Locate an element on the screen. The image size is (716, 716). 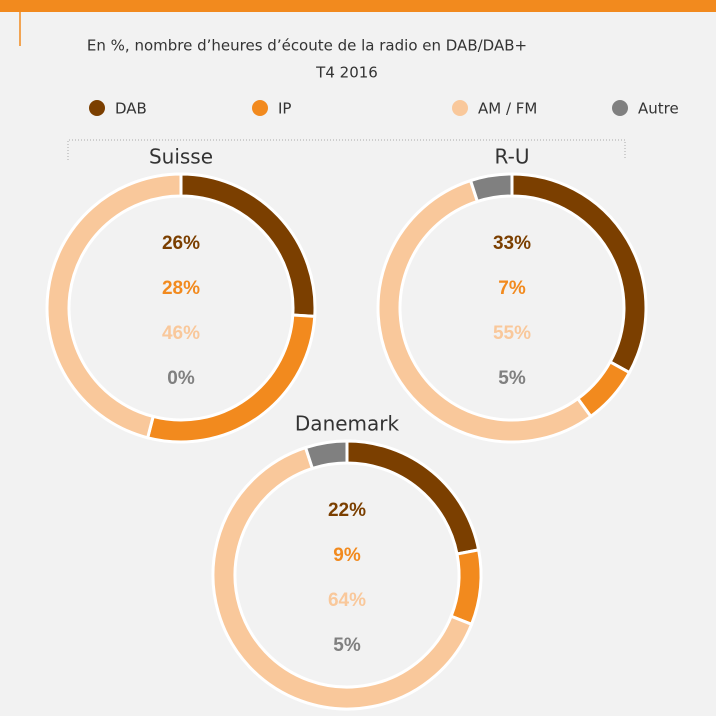
data-label: 46% is located at coordinates (181, 333).